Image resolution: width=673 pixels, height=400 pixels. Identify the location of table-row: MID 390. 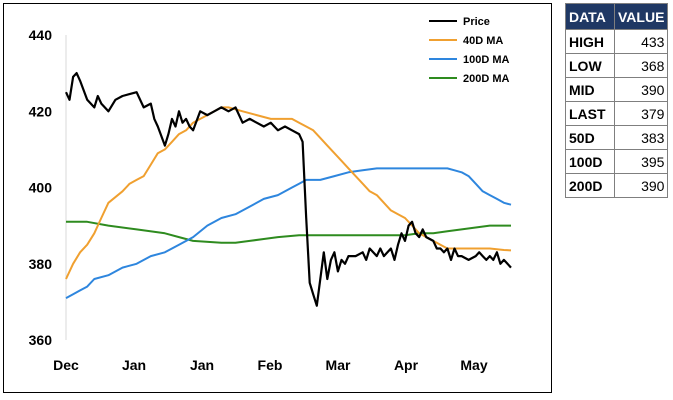
(617, 89).